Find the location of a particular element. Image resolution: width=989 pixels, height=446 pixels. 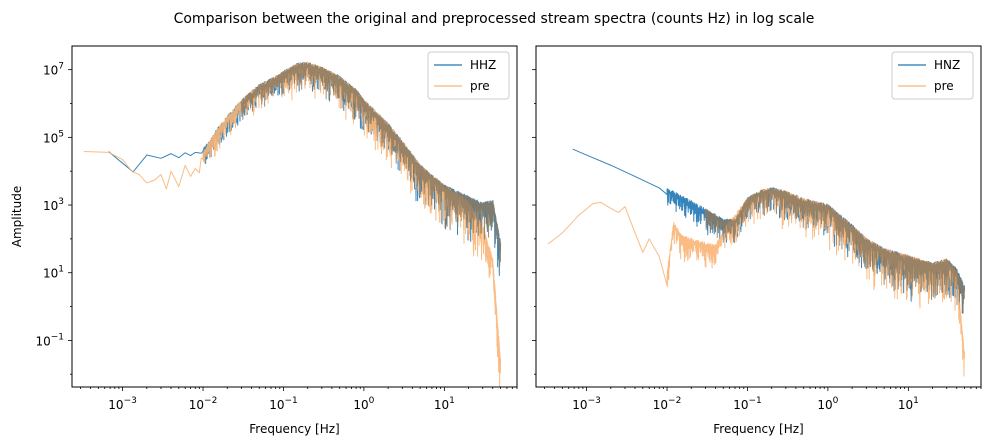

y-tick-label: 10³ is located at coordinates (53, 205).